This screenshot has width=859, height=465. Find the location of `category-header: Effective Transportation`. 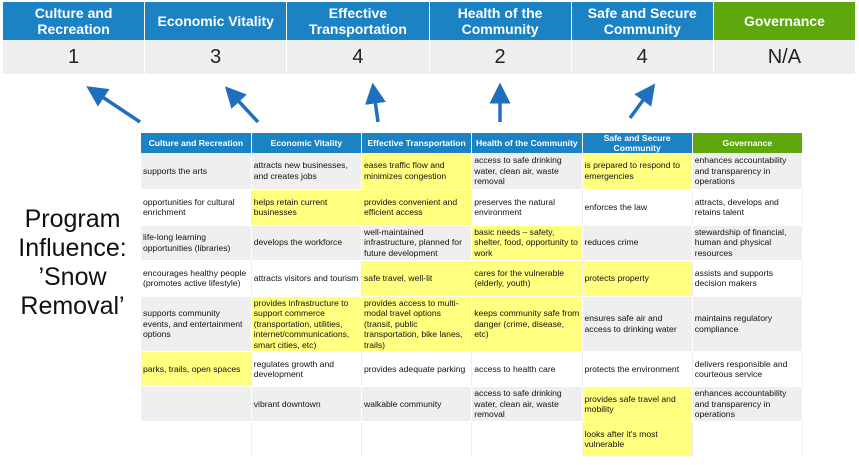

category-header: Effective Transportation is located at coordinates (358, 21).